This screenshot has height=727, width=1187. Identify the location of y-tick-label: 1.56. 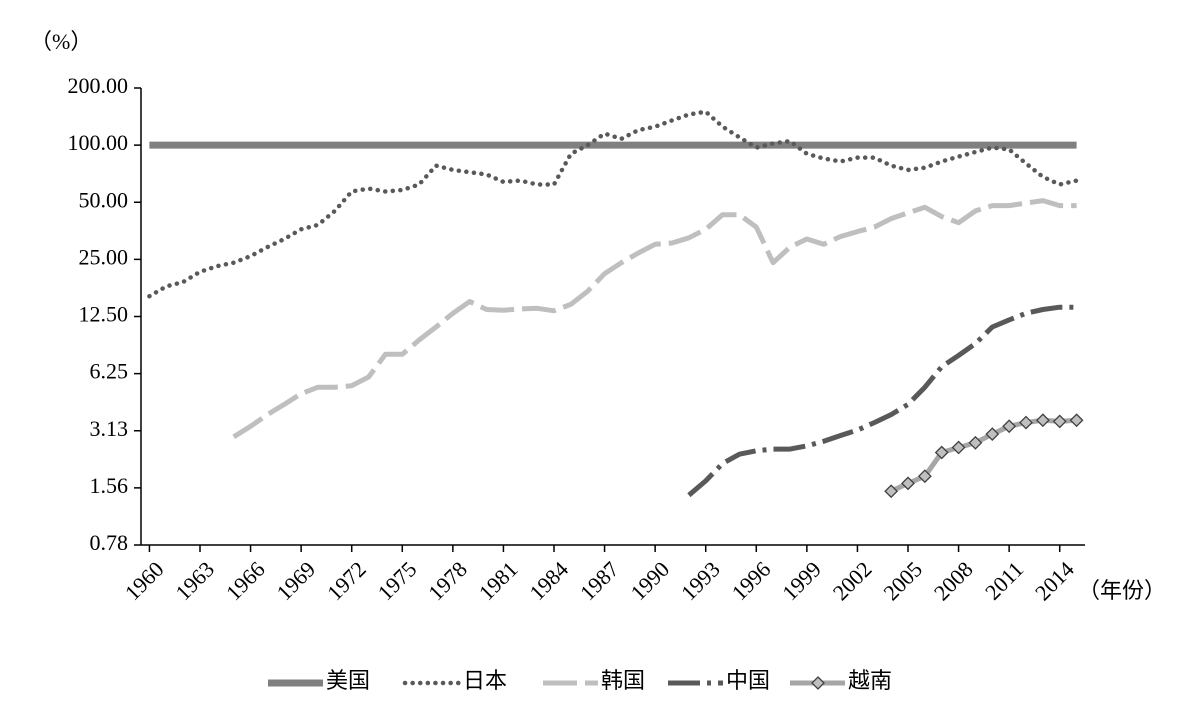
(109, 485).